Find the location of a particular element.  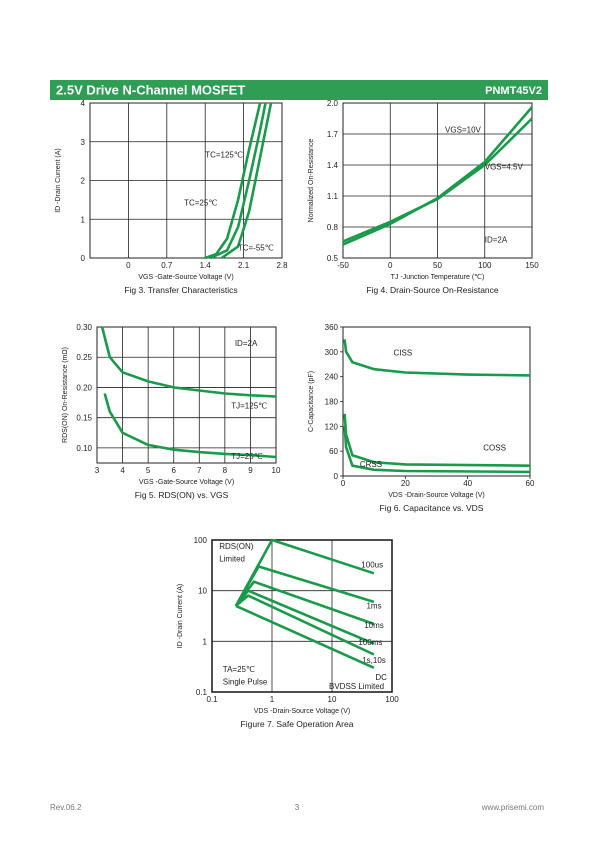

y-tick-label: 0.20 is located at coordinates (84, 387).